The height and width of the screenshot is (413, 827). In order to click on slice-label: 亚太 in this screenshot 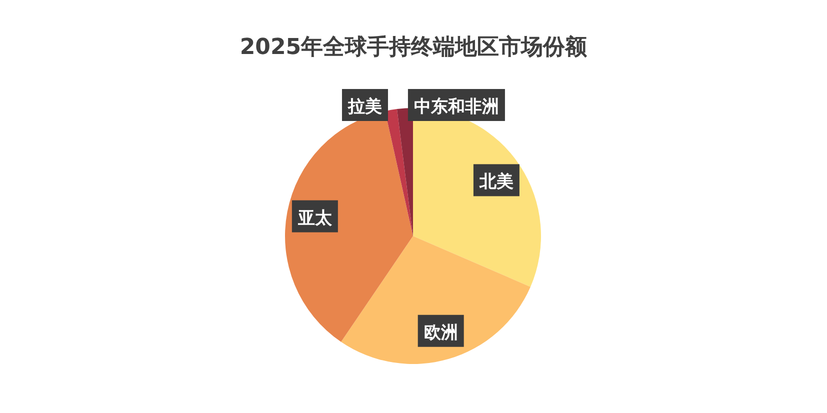, I will do `click(314, 218)`.